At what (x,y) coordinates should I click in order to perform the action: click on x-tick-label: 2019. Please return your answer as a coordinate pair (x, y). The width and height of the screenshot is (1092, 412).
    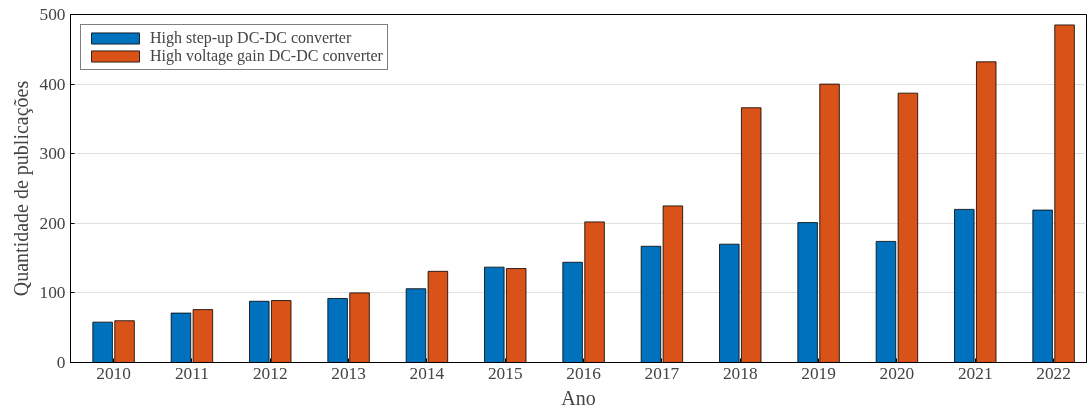
    Looking at the image, I should click on (818, 373).